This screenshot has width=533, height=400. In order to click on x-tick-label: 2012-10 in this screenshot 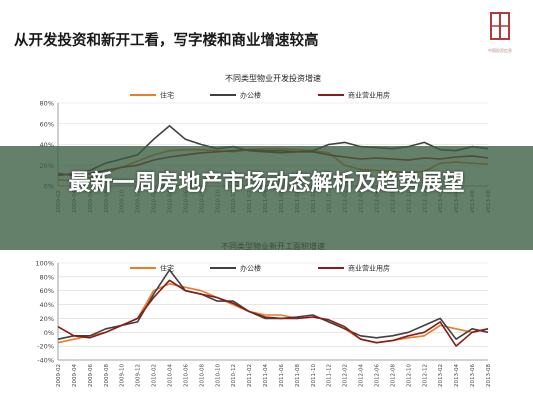, I will do `click(409, 375)`.